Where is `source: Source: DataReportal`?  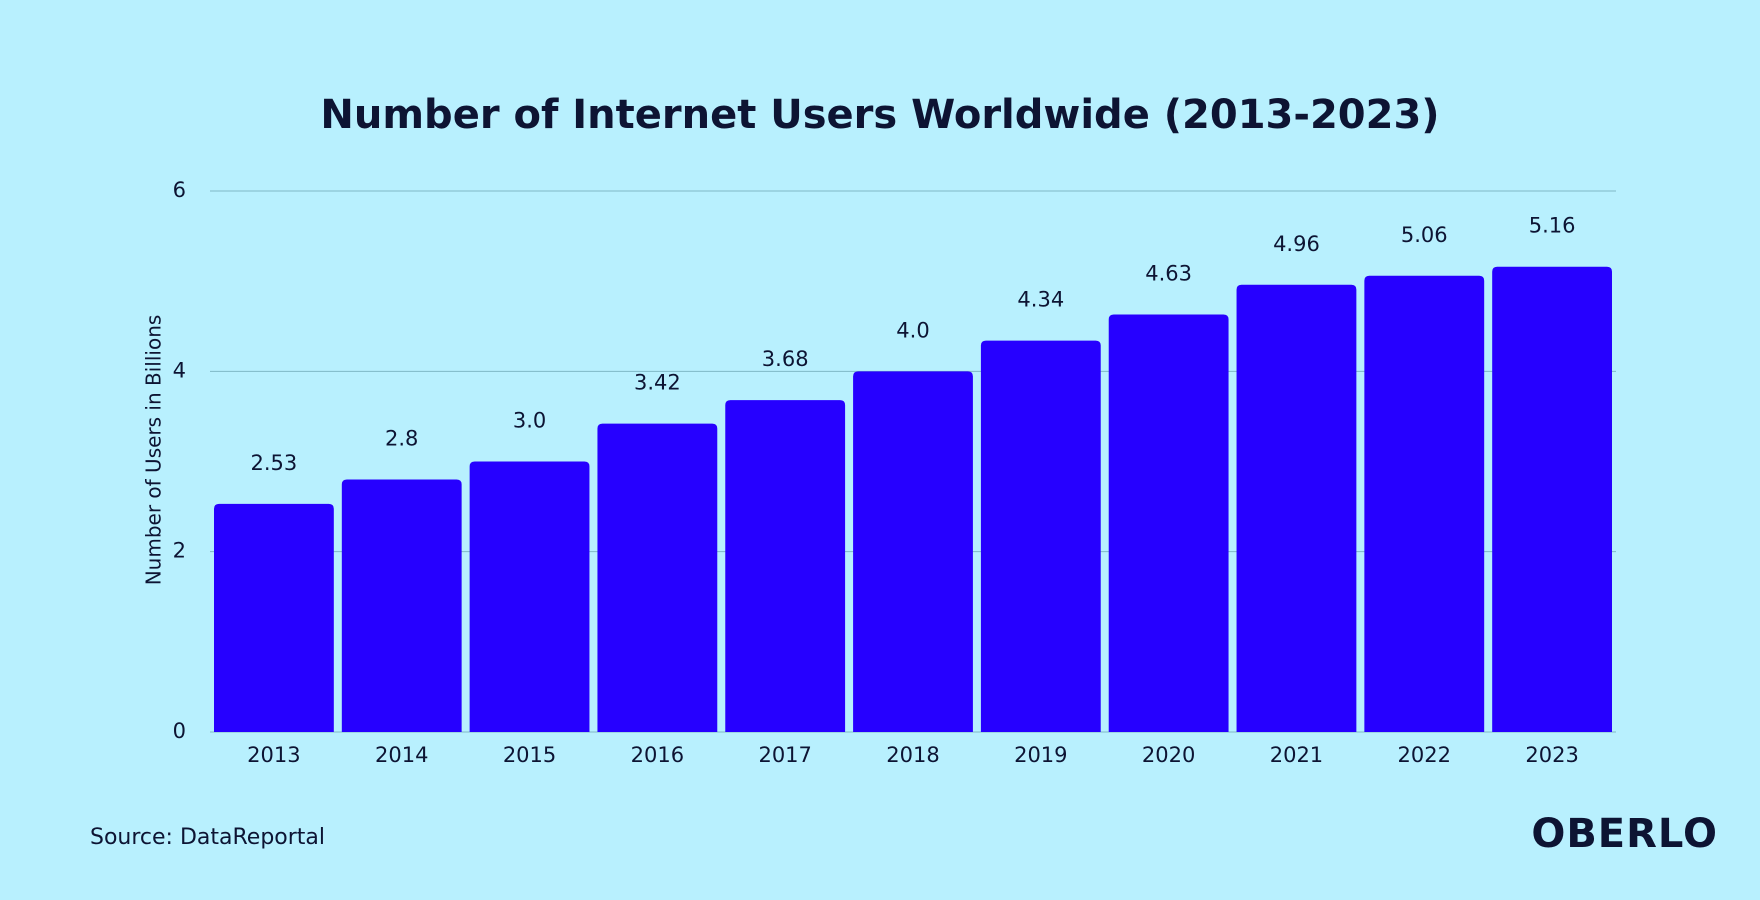
source: Source: DataReportal is located at coordinates (207, 837).